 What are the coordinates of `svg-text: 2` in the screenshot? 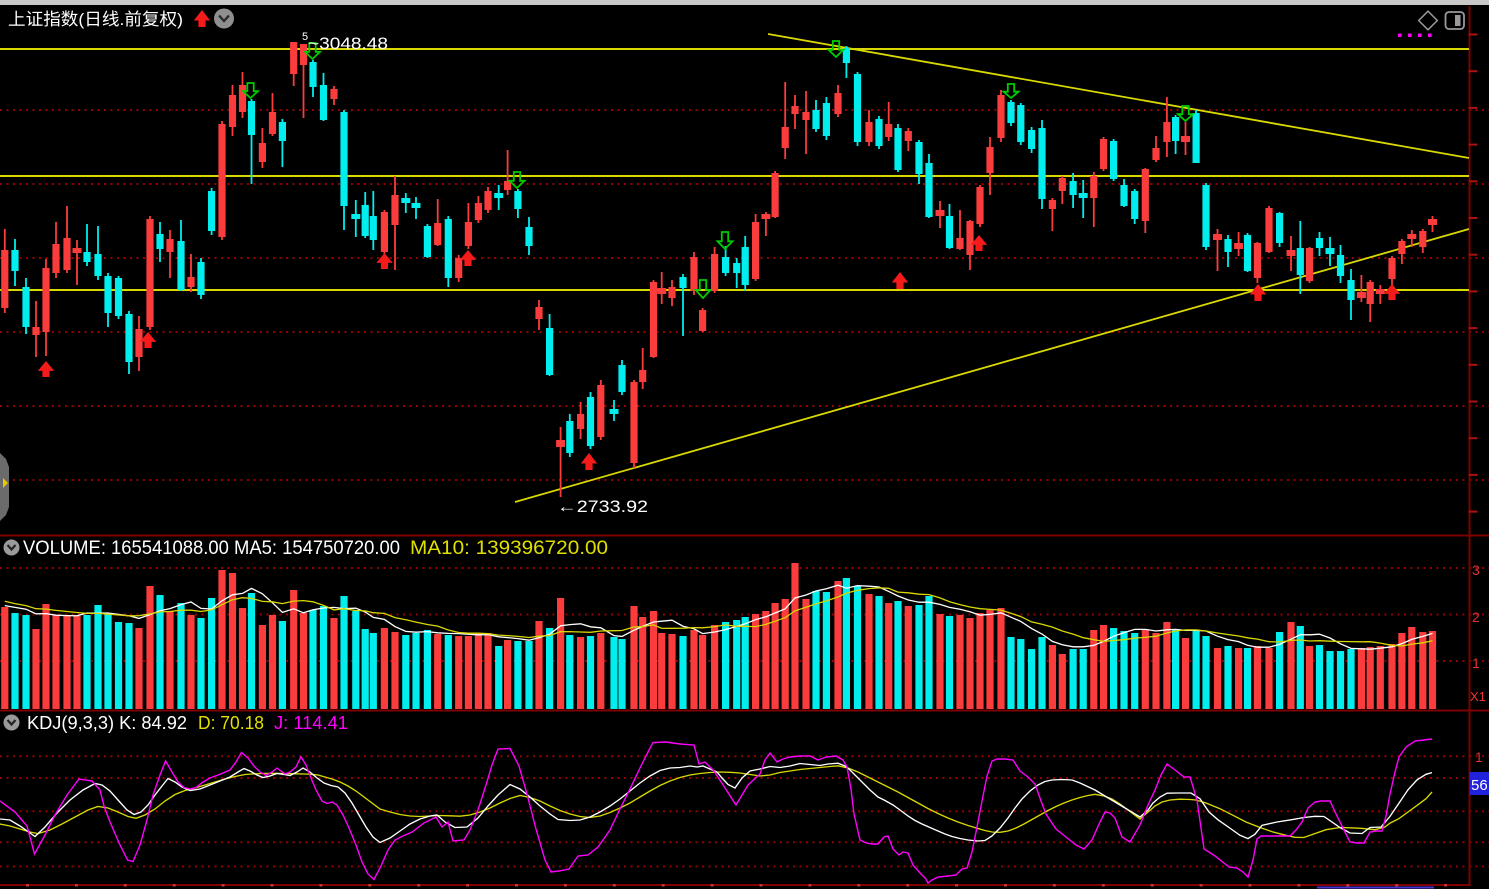 It's located at (1476, 617).